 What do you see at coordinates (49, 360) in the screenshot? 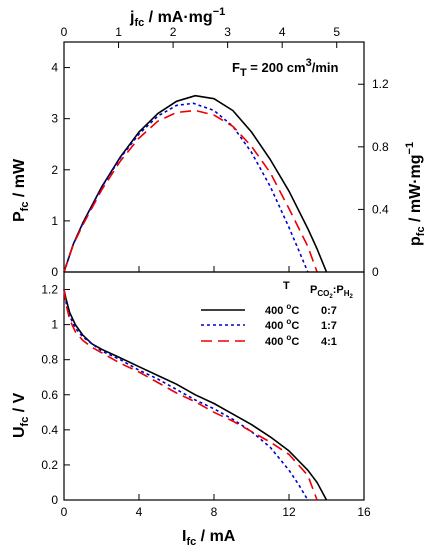
I see `voltage-tick-label: 0.8` at bounding box center [49, 360].